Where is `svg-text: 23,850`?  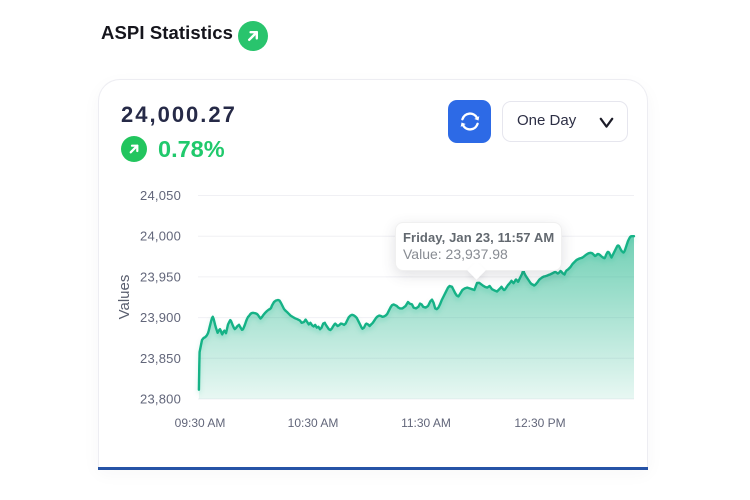 svg-text: 23,850 is located at coordinates (160, 358).